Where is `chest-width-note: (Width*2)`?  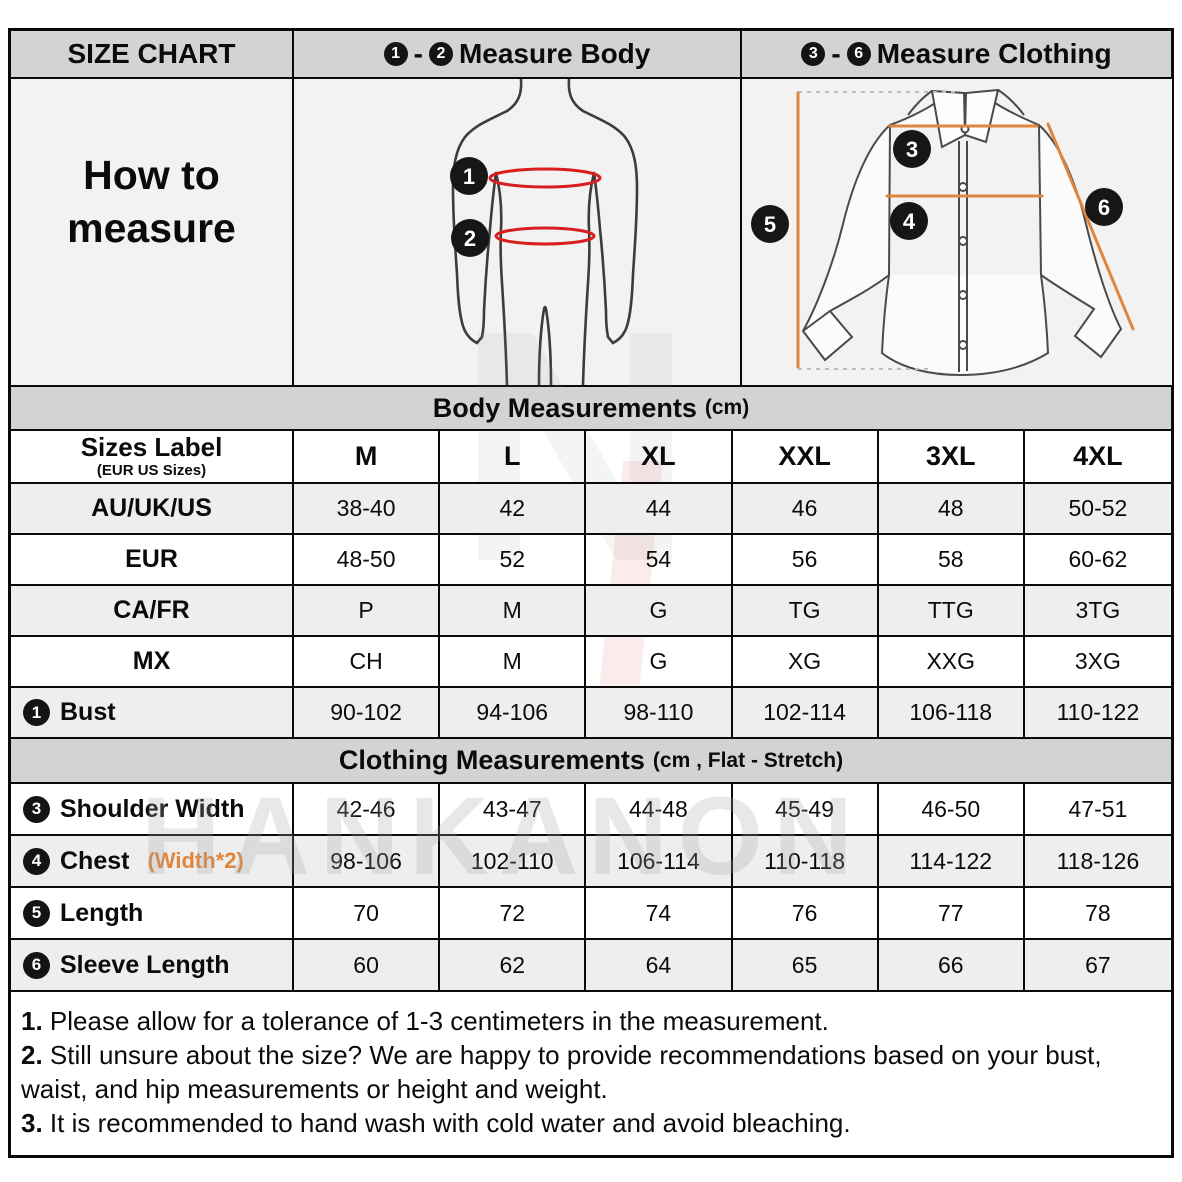
chest-width-note: (Width*2) is located at coordinates (195, 860).